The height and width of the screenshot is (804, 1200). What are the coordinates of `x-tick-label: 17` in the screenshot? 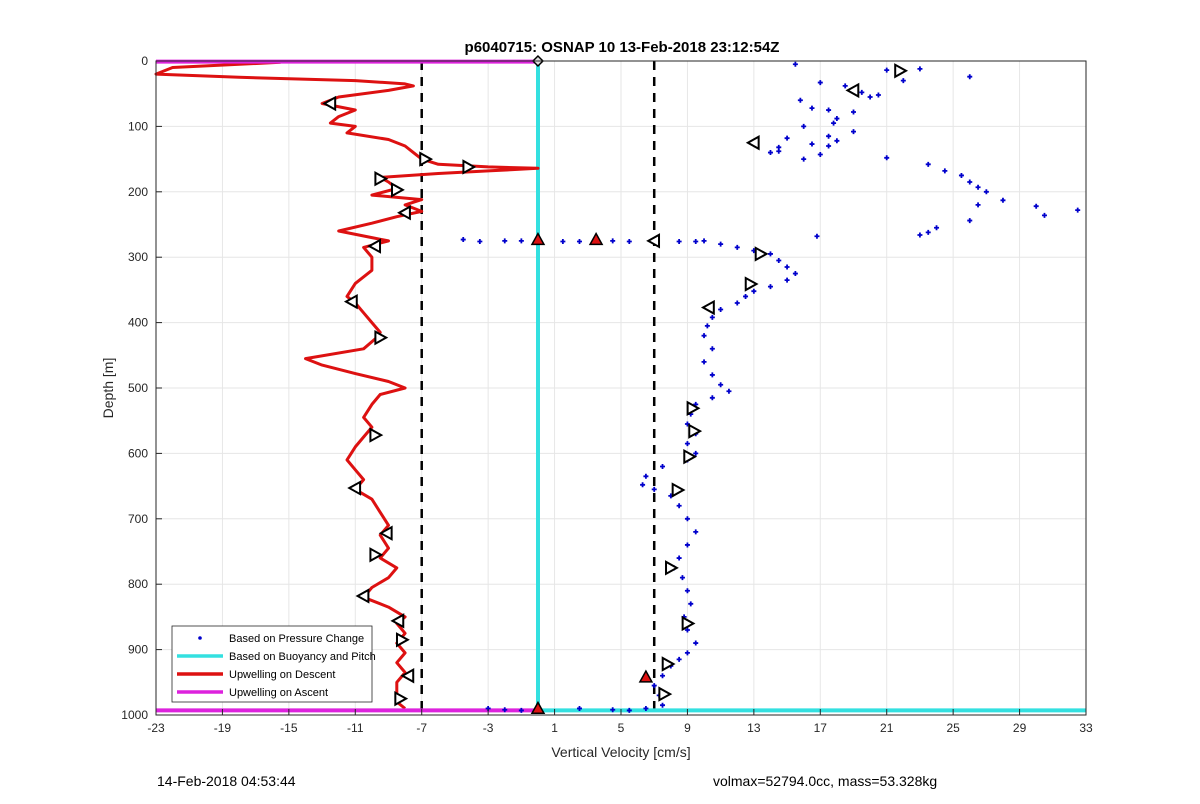 It's located at (821, 728).